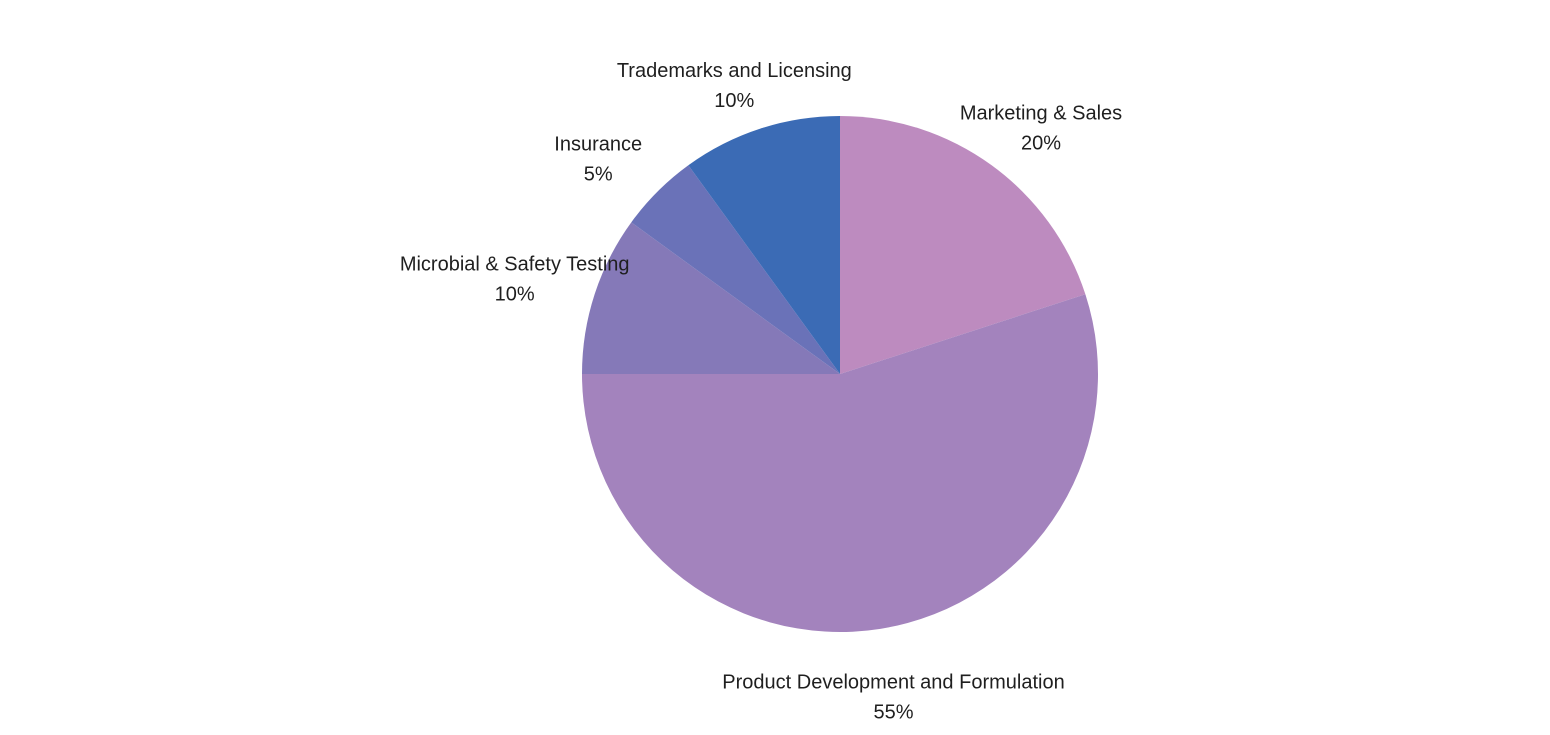 The image size is (1550, 735). What do you see at coordinates (1041, 114) in the screenshot?
I see `slice-label-marketing-and-sales: Marketing & Sales` at bounding box center [1041, 114].